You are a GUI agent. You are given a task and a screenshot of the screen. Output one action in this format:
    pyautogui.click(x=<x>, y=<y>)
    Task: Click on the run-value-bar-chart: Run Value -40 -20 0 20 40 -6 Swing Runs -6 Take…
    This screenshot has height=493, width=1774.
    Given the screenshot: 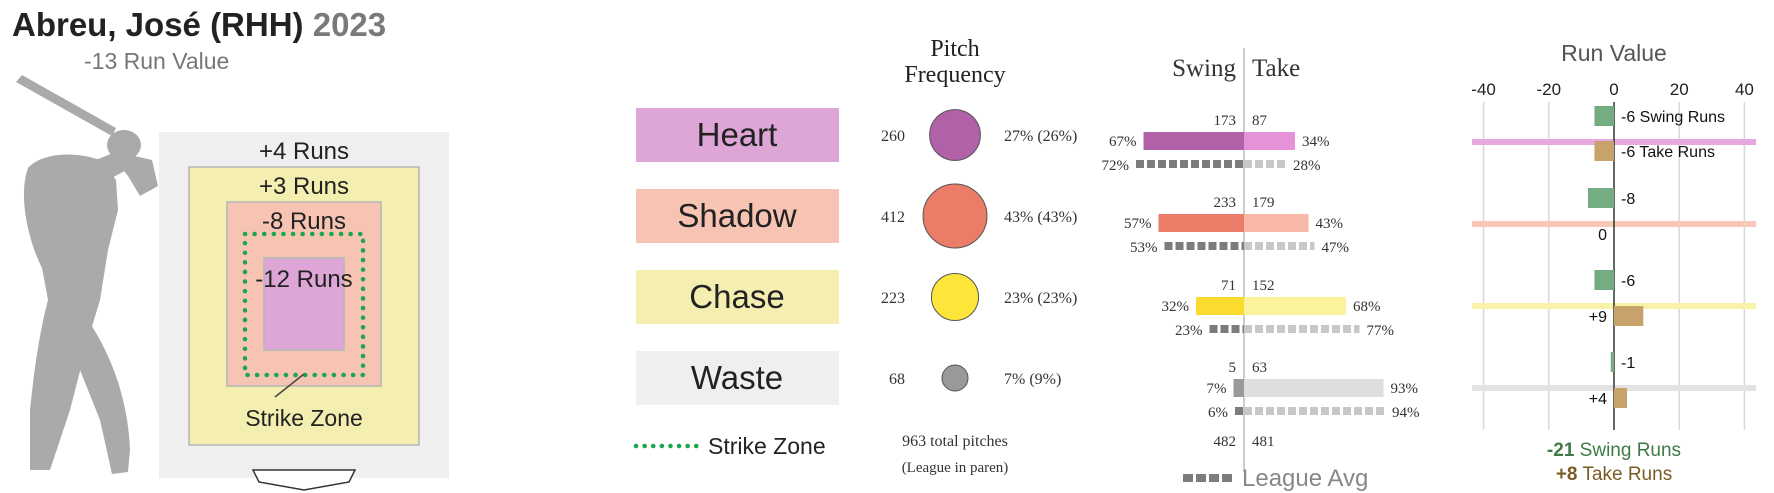 What is the action you would take?
    pyautogui.click(x=1613, y=262)
    